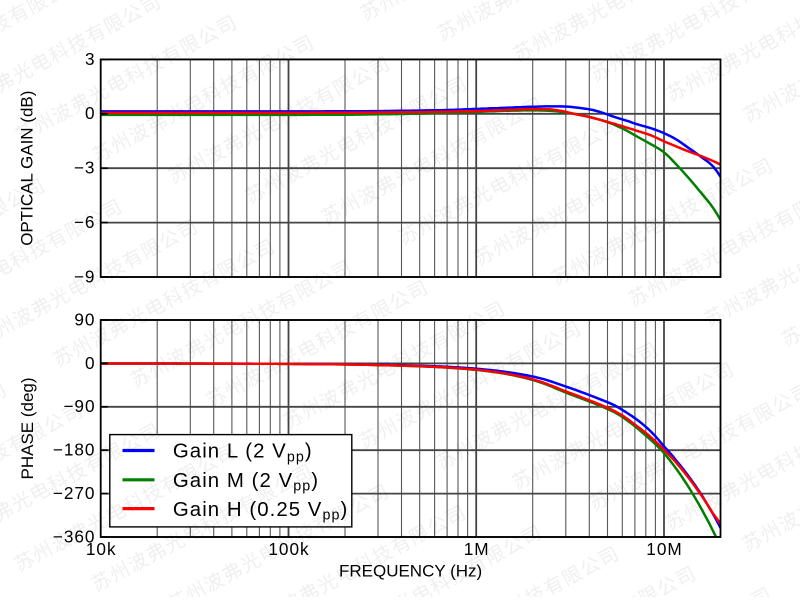 Image resolution: width=800 pixels, height=602 pixels. What do you see at coordinates (101, 549) in the screenshot?
I see `svg-text: 10k` at bounding box center [101, 549].